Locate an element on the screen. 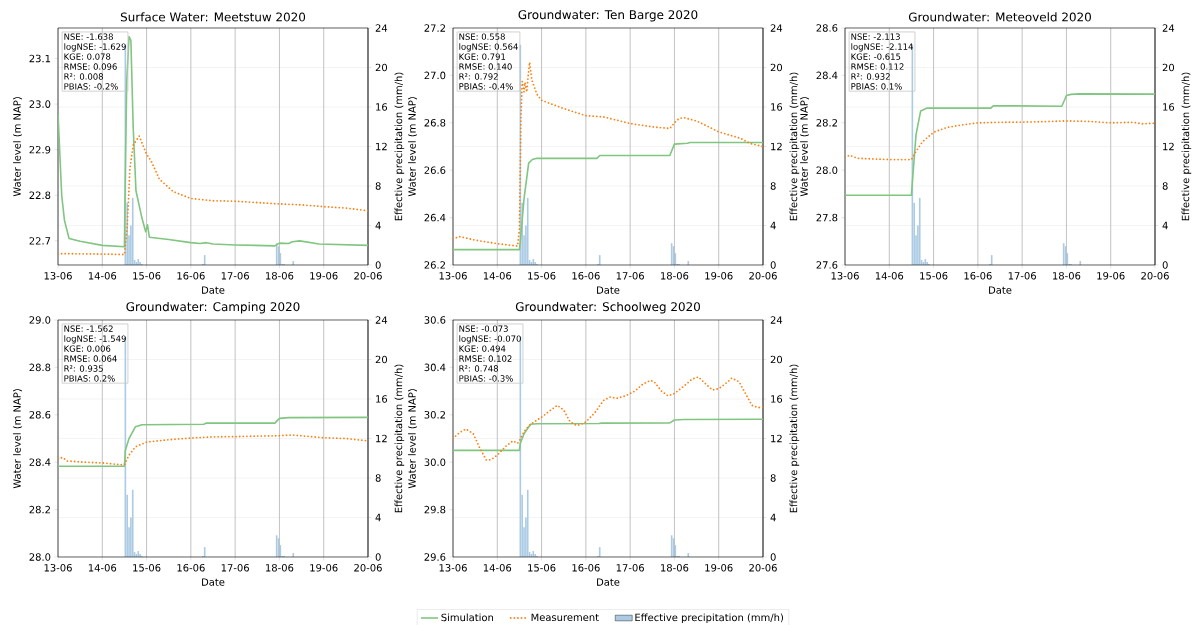 The height and width of the screenshot is (625, 1192). y-tick-label: 28.8 is located at coordinates (40, 367).